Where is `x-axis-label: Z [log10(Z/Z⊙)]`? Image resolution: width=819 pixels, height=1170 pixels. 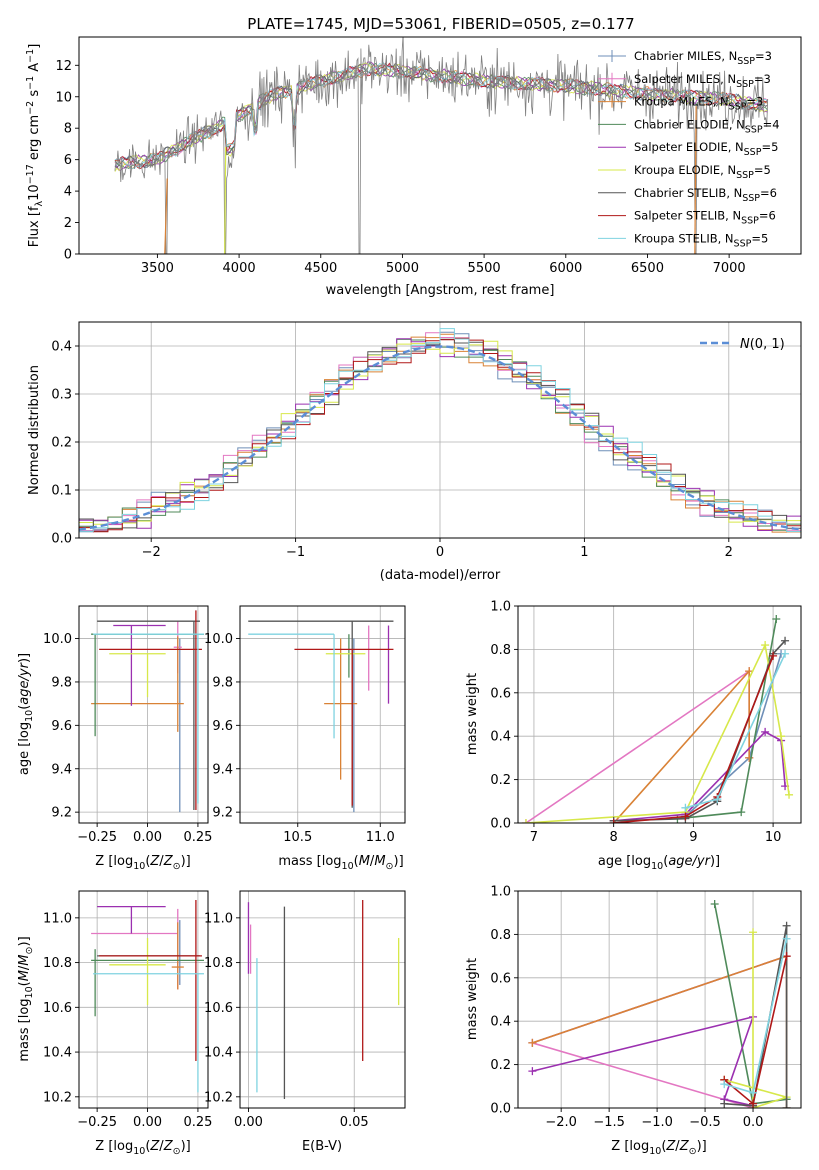
x-axis-label: Z [log10(Z/Z⊙)] is located at coordinates (142, 863).